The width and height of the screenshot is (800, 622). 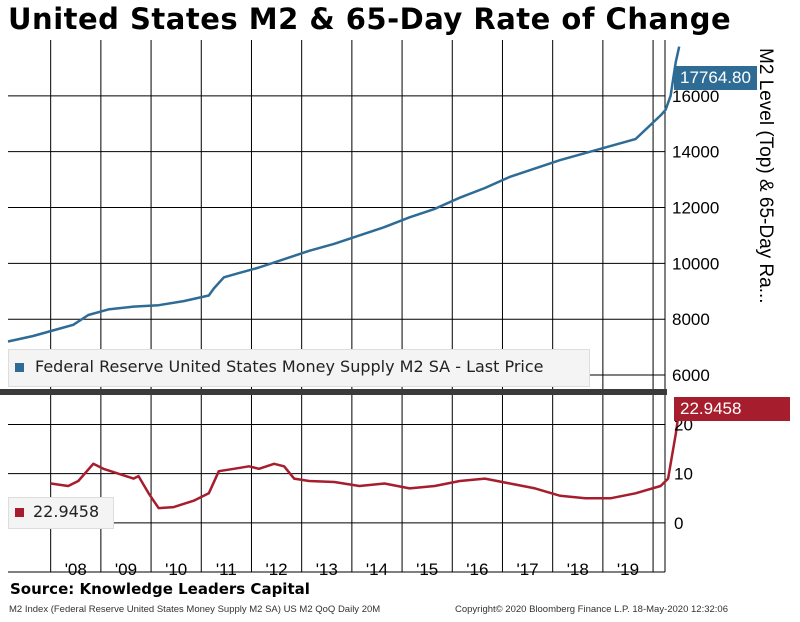 I want to click on x-tick-label: '10, so click(x=176, y=569).